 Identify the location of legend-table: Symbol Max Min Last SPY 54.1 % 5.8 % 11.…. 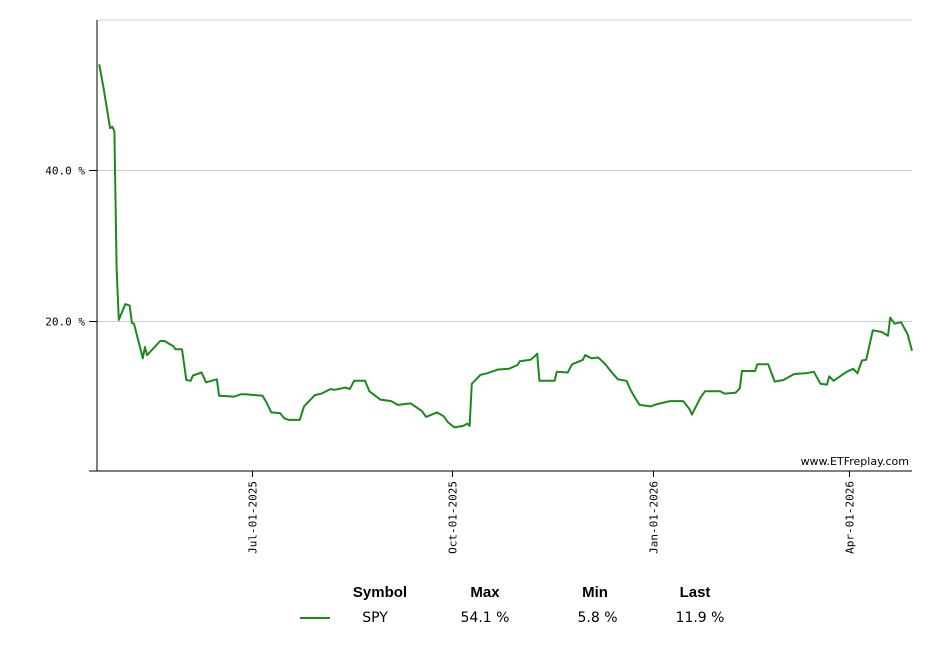
(530, 606).